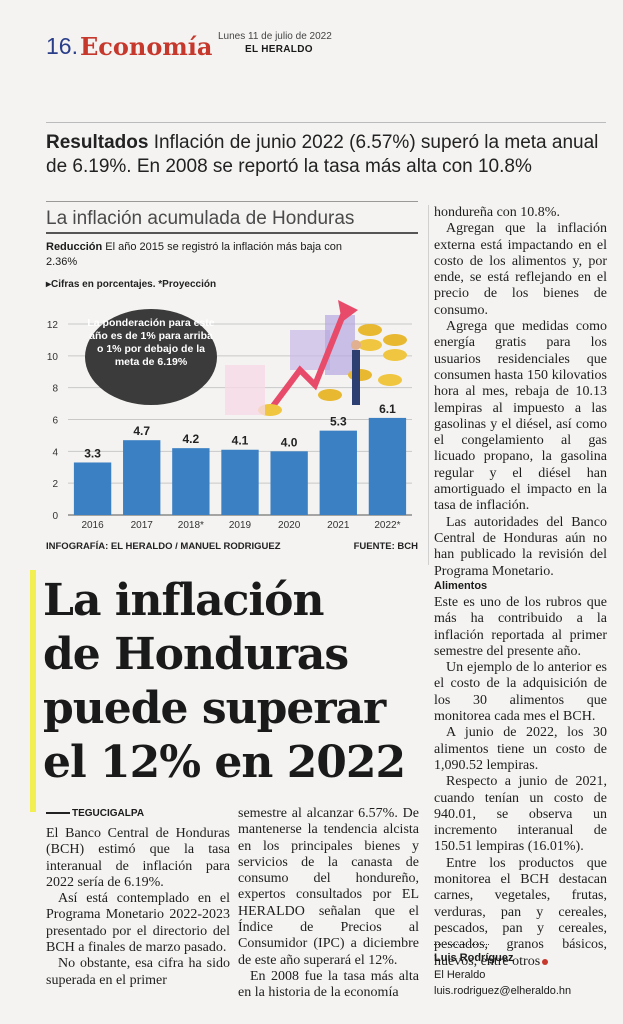 The height and width of the screenshot is (1024, 623). I want to click on headline-line: el 12% en 2022, so click(224, 762).